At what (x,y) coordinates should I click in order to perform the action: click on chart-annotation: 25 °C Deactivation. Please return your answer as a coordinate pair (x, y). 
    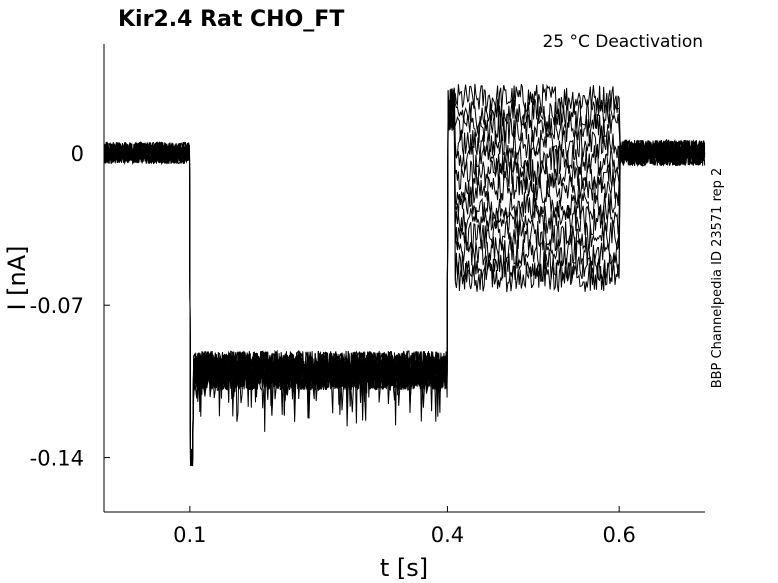
    Looking at the image, I should click on (622, 42).